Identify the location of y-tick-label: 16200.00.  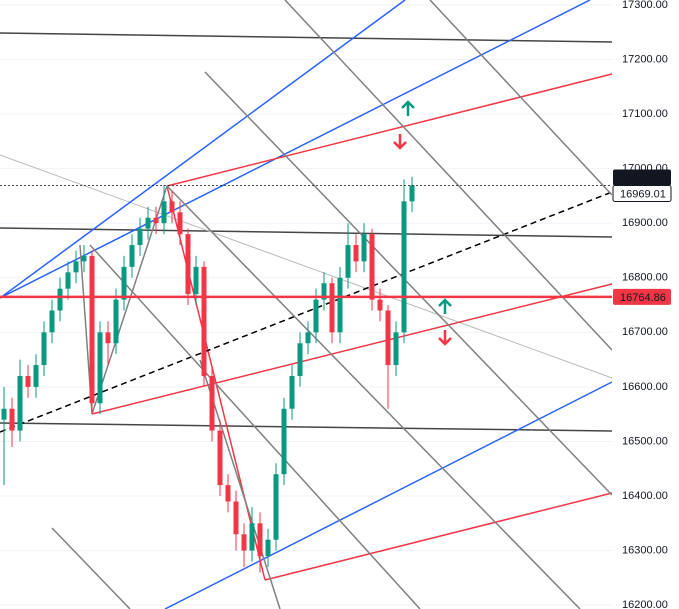
(645, 604).